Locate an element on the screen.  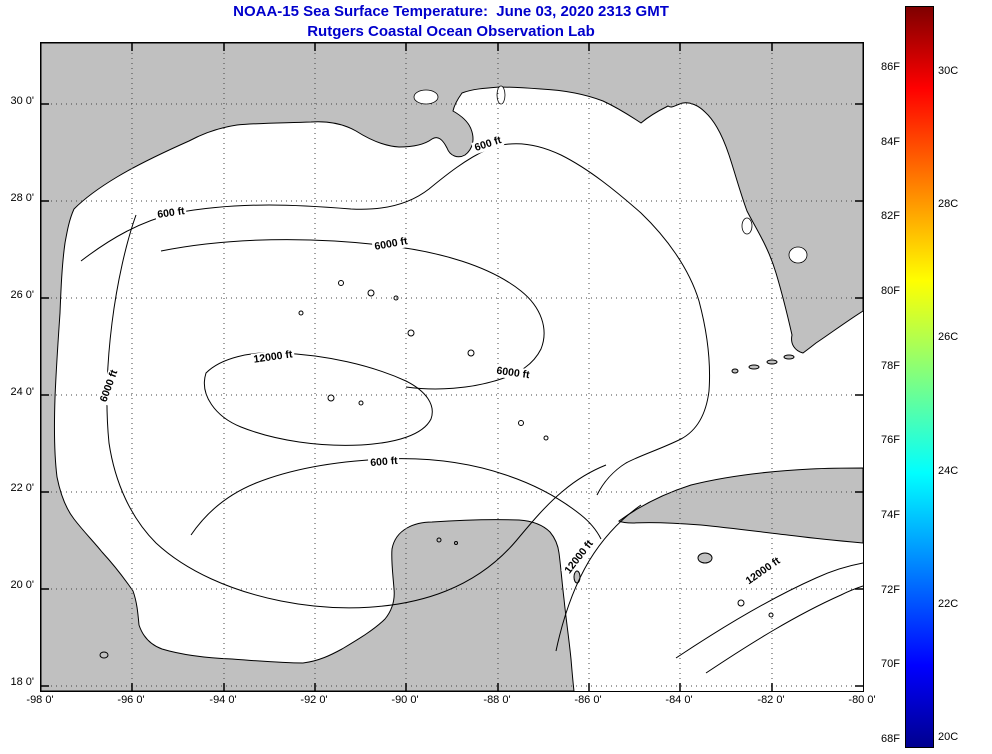
colorbar-c-label: 30C is located at coordinates (948, 71).